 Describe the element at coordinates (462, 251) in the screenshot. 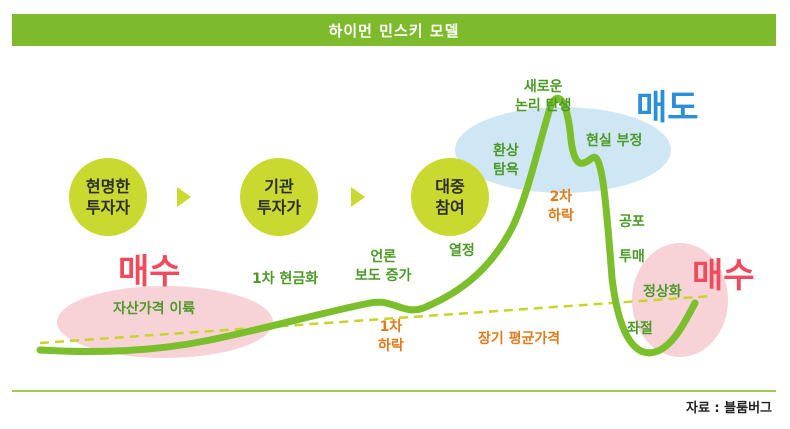

I see `label-enthusiasm: 열정` at that location.